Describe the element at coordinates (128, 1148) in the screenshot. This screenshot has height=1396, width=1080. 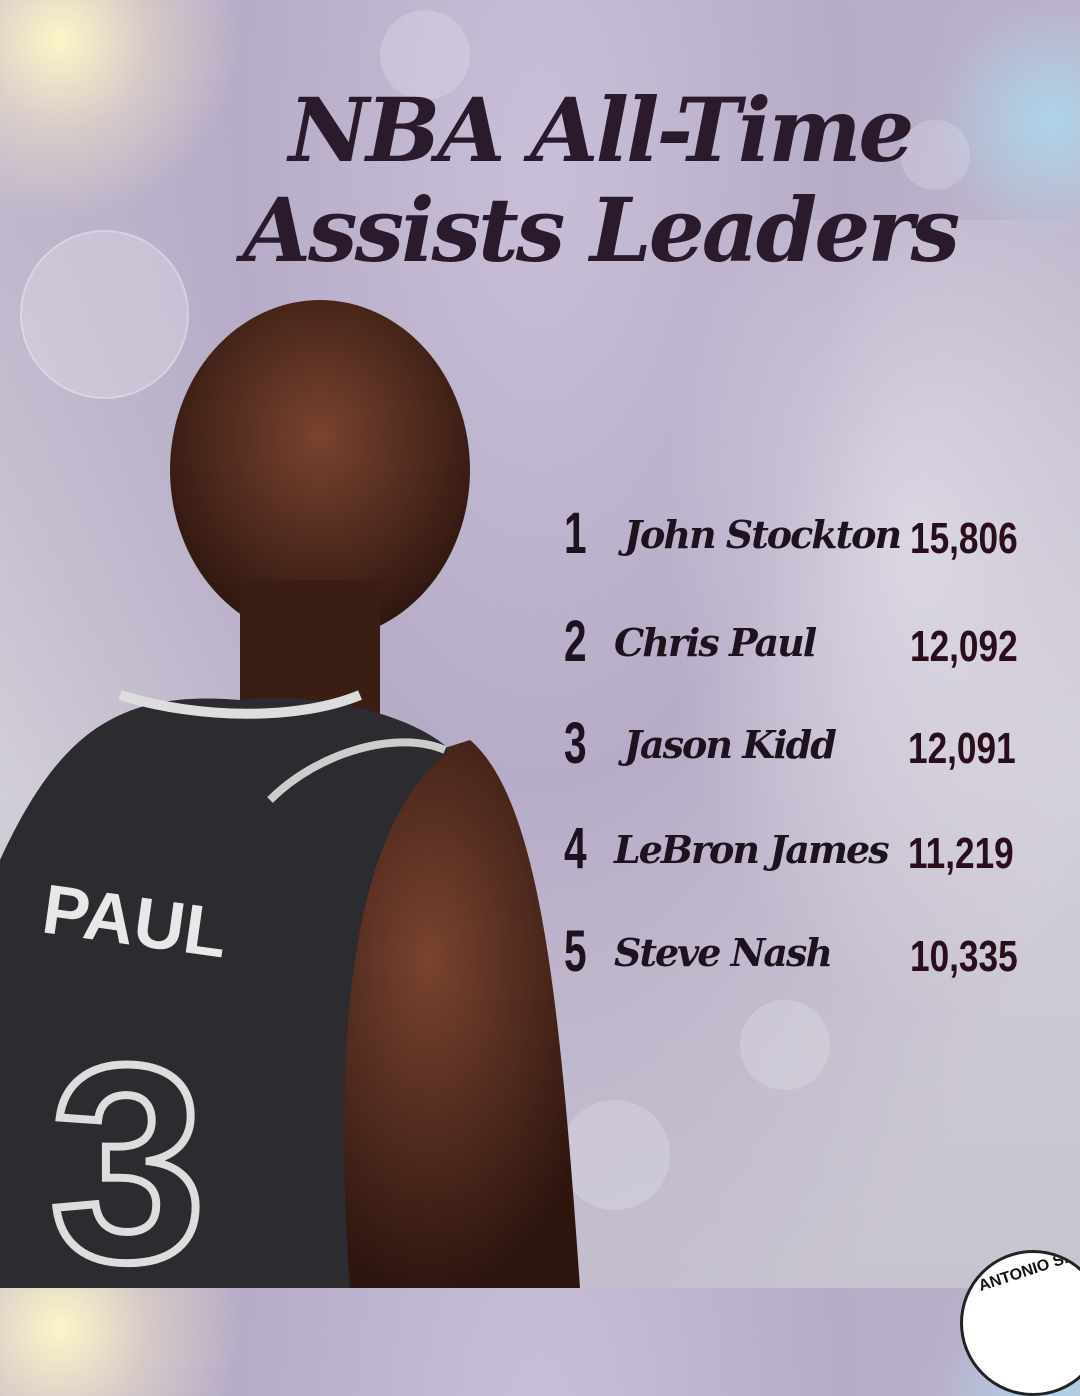
I see `jersey-number: 3` at that location.